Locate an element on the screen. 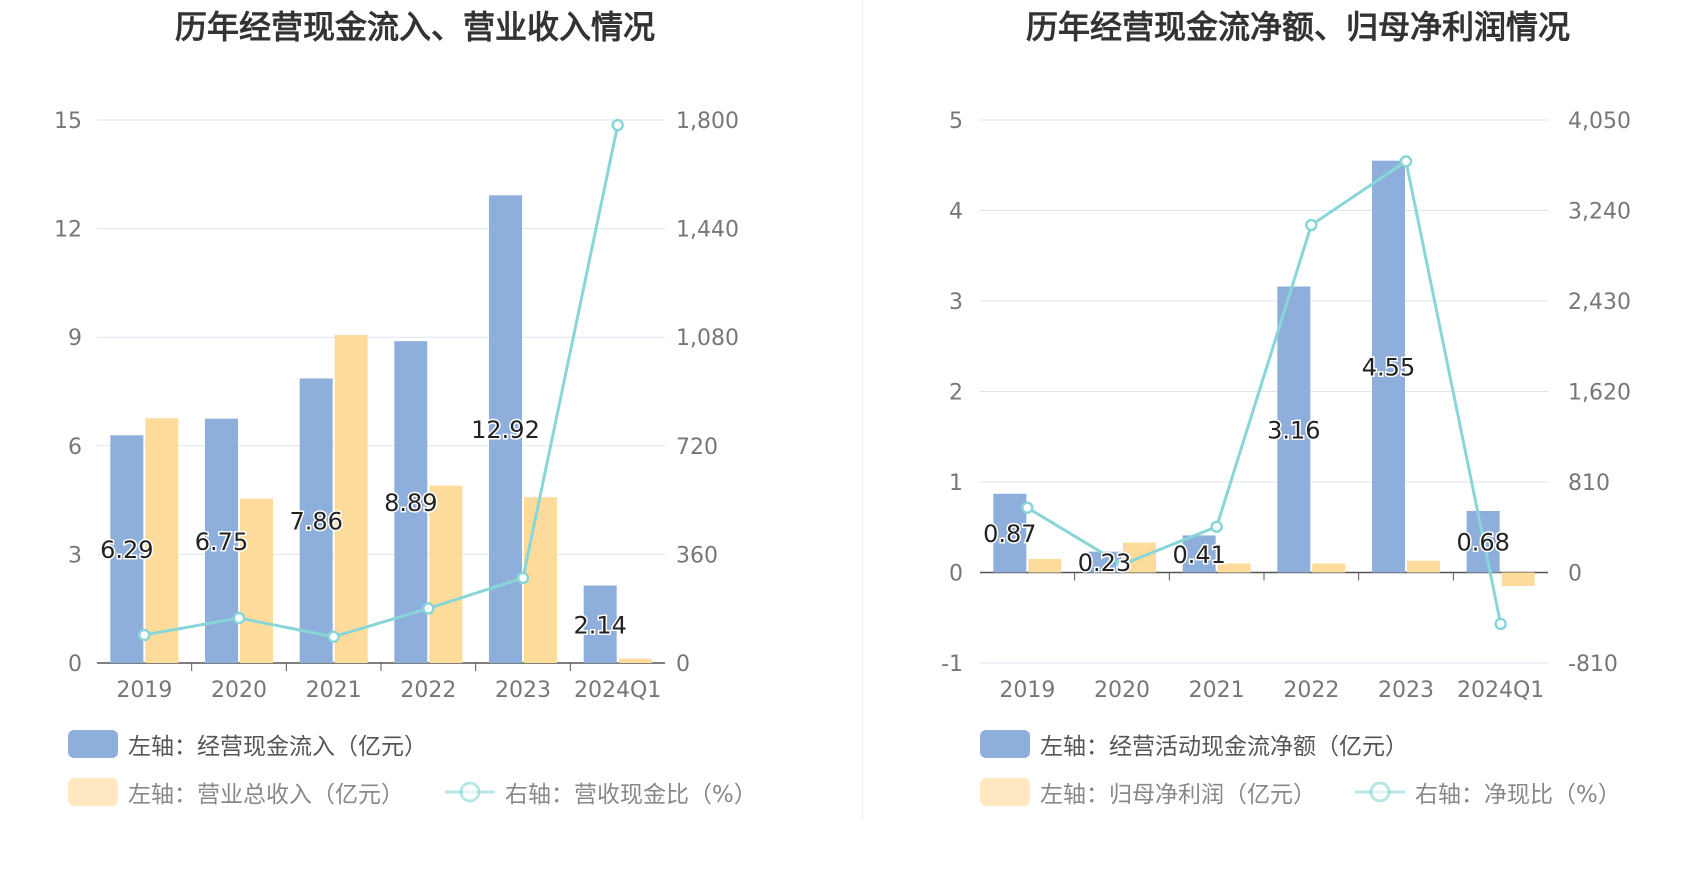 The image size is (1700, 878). right-axis-tick: 810 is located at coordinates (1589, 483).